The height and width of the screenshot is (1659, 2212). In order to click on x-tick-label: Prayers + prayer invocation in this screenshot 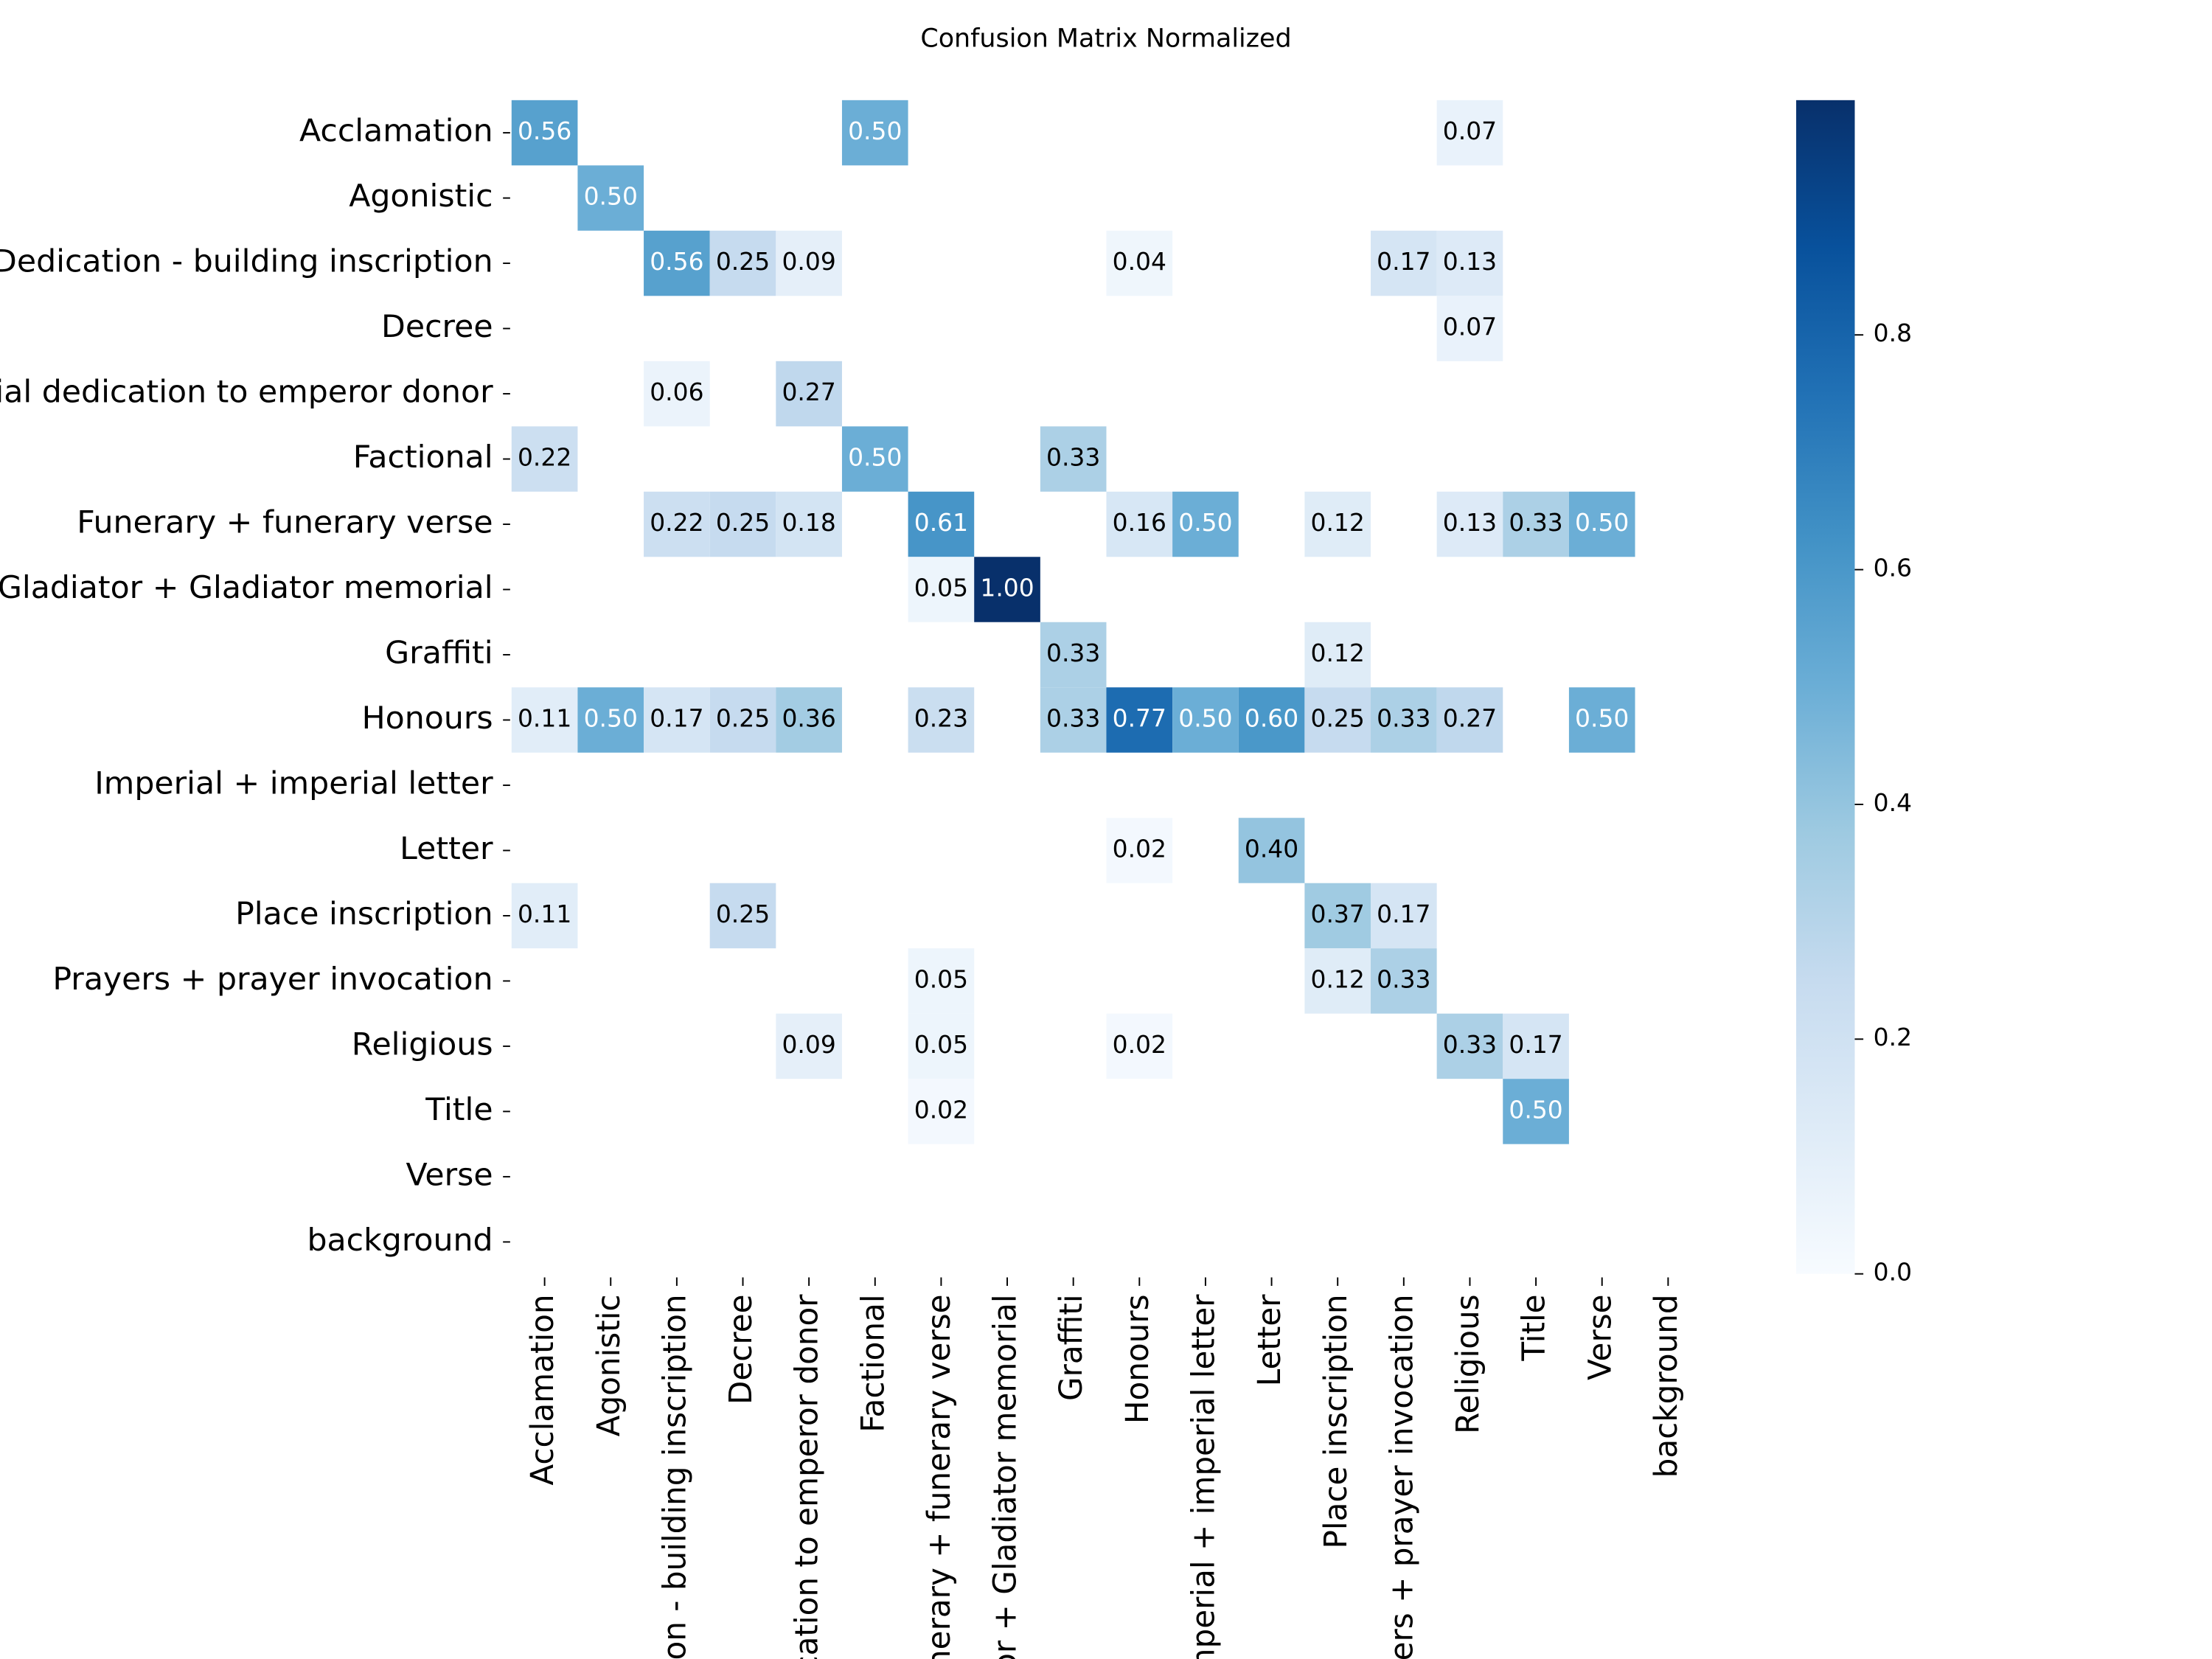, I will do `click(1401, 1476)`.